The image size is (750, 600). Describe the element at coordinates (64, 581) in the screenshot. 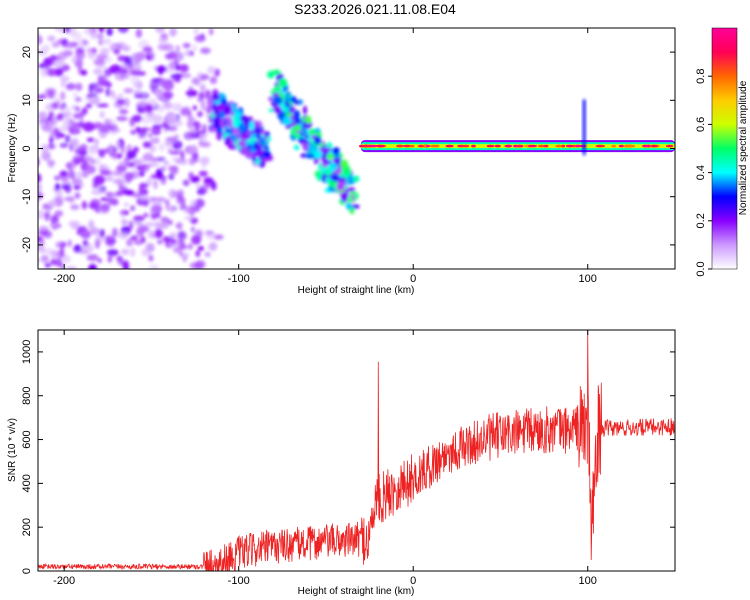

I see `snr-x-tick-label: -200` at that location.